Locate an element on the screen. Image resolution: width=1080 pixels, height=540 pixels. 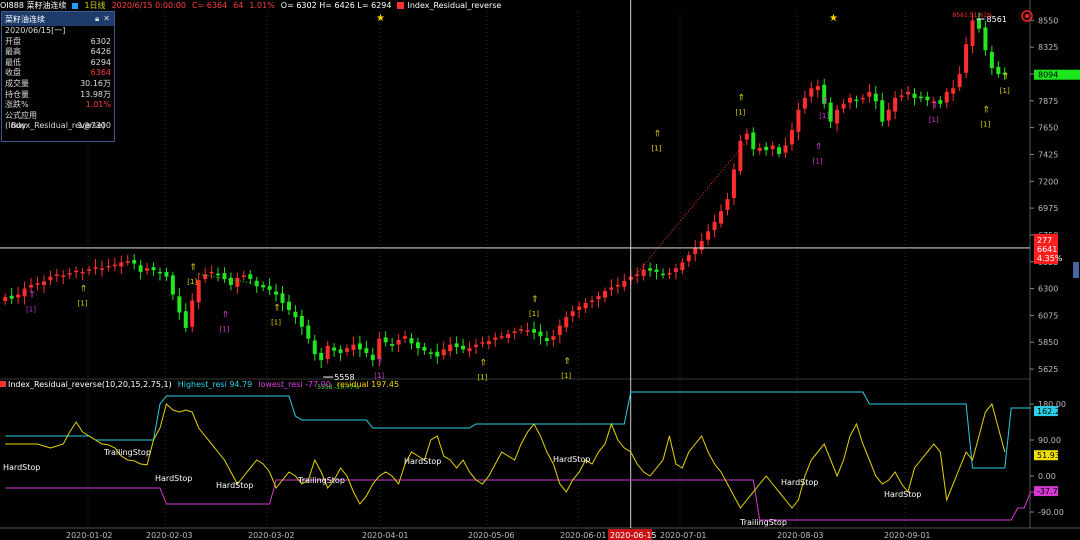
price-tick-label: 6075 is located at coordinates (1048, 315).